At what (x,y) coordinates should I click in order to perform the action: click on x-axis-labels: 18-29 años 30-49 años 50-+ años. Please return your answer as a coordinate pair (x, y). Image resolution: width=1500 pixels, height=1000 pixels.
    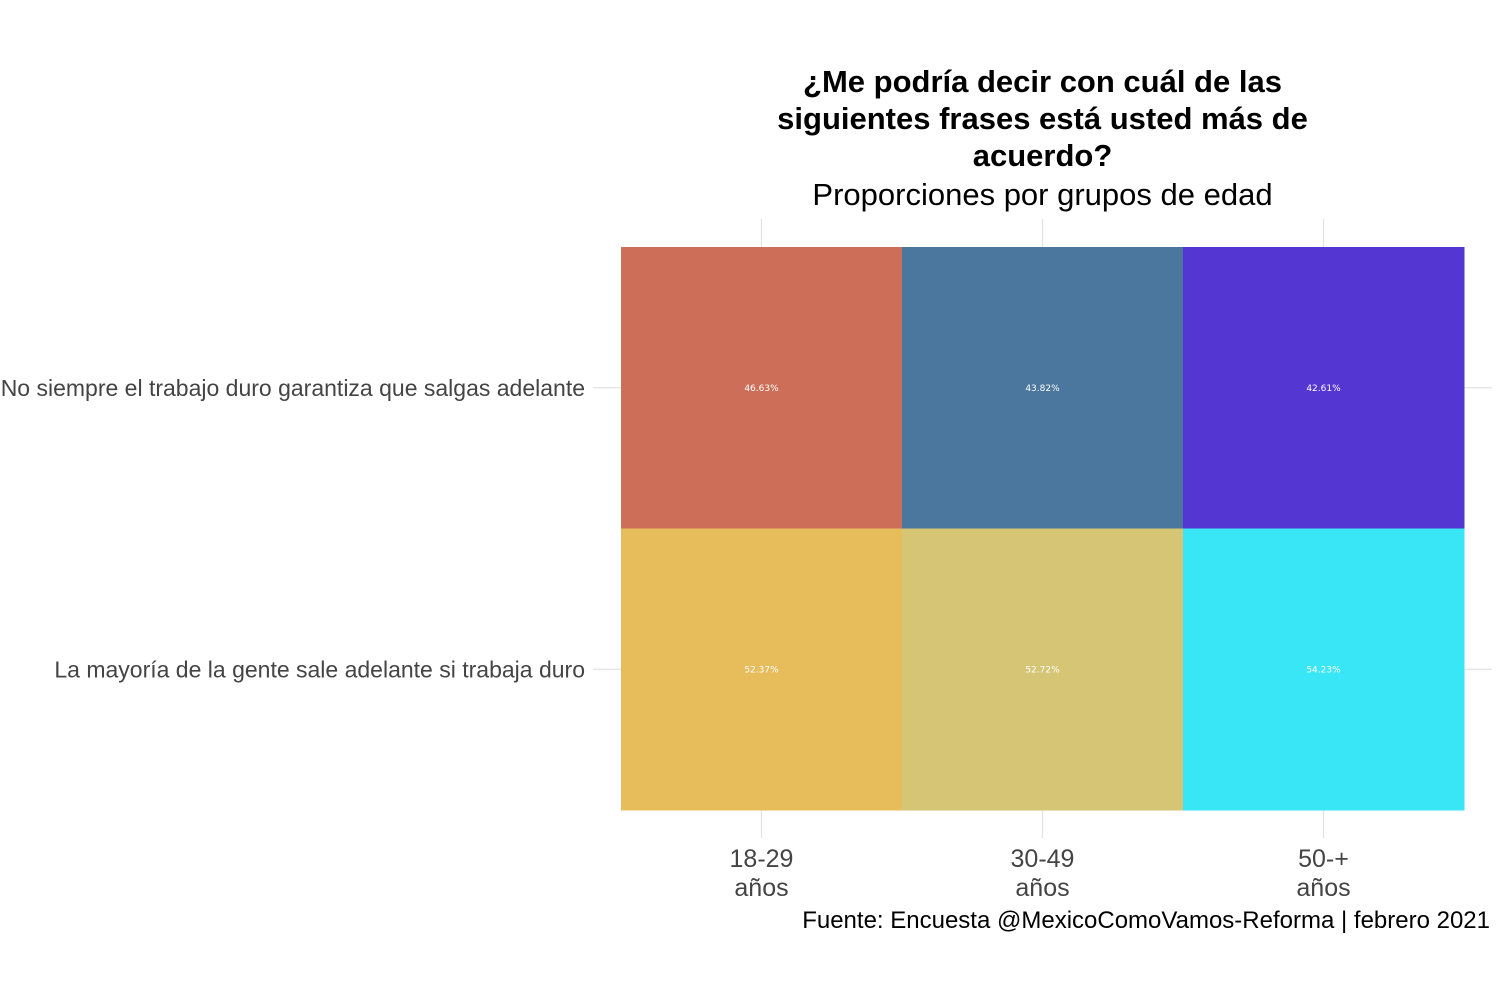
    Looking at the image, I should click on (1040, 873).